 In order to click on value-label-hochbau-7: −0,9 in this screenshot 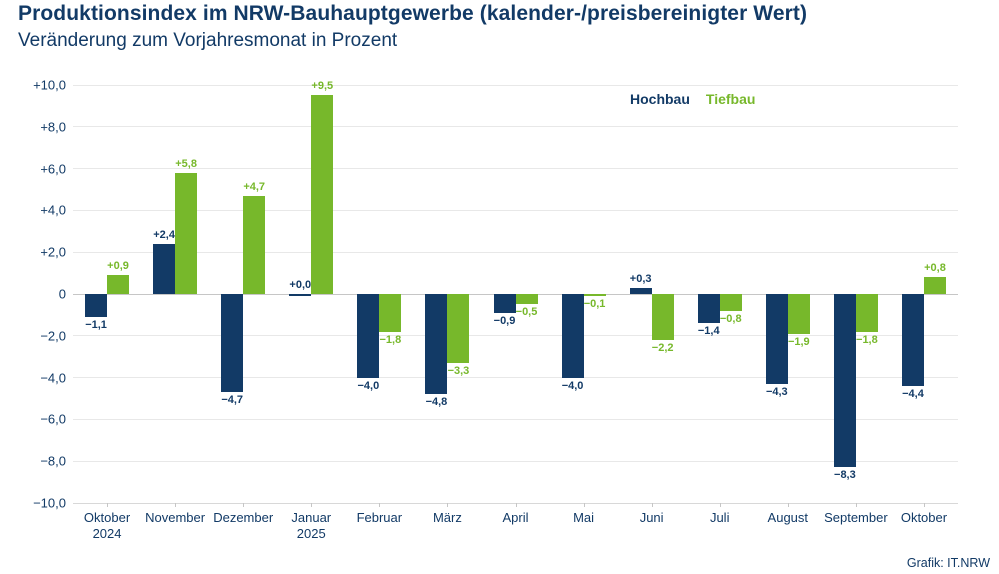, I will do `click(504, 320)`.